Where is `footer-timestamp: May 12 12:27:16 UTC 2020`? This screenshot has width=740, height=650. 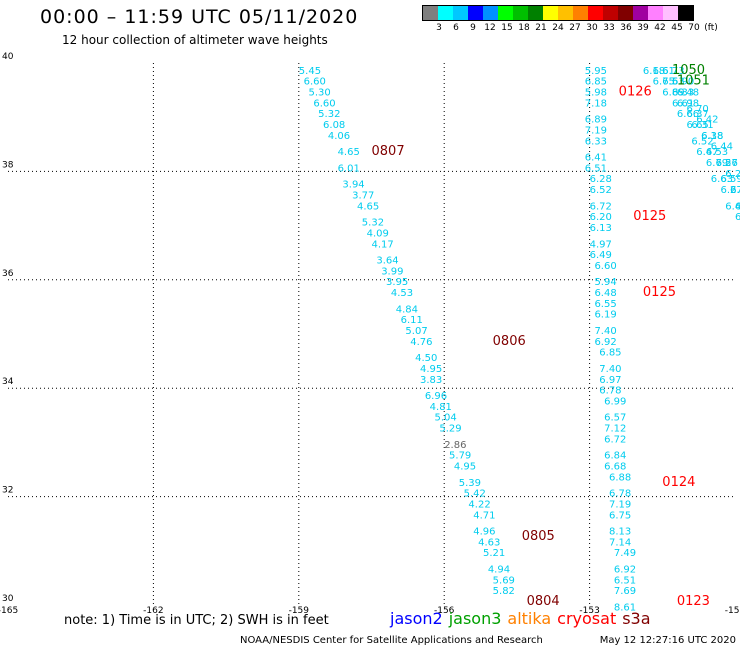
footer-timestamp: May 12 12:27:16 UTC 2020 is located at coordinates (667, 640).